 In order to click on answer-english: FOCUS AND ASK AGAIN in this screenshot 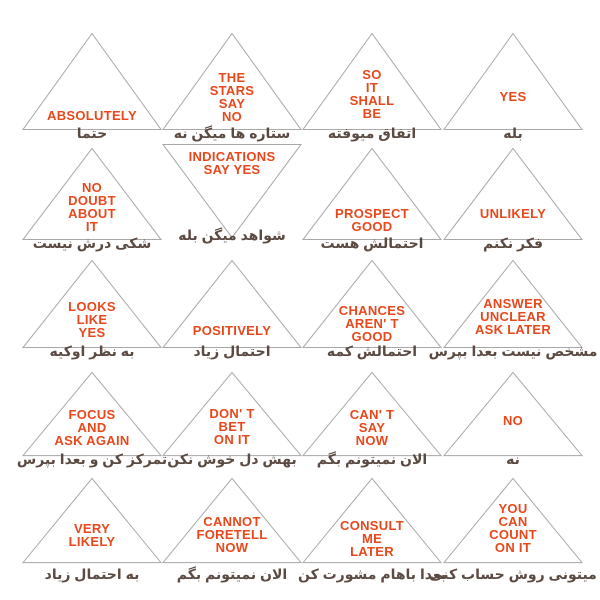, I will do `click(92, 427)`.